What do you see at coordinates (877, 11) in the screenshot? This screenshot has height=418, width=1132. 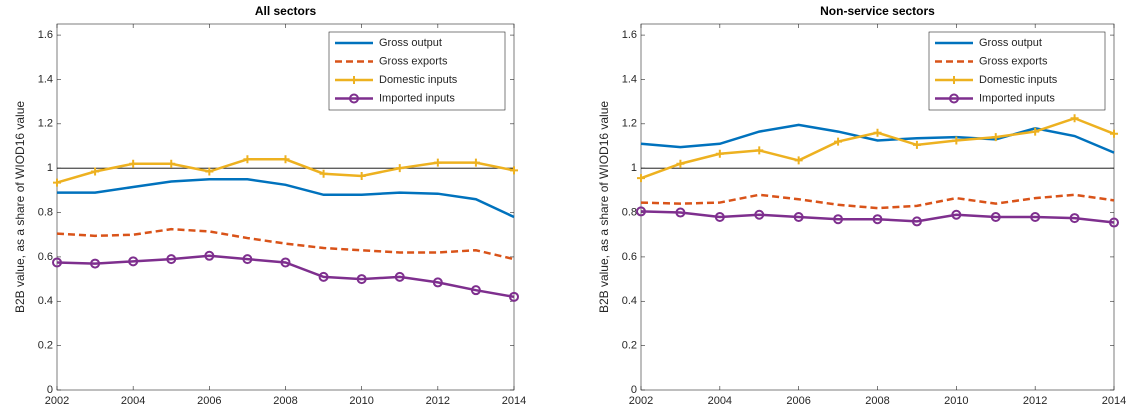 I see `chart-title: Non-service sectors` at bounding box center [877, 11].